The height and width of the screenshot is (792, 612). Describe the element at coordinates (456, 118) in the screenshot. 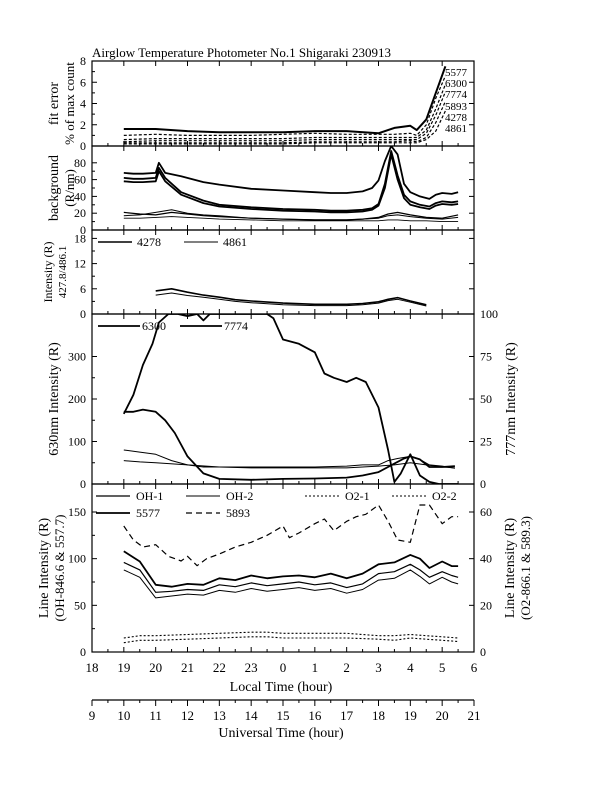

I see `legend-label: 4278` at that location.